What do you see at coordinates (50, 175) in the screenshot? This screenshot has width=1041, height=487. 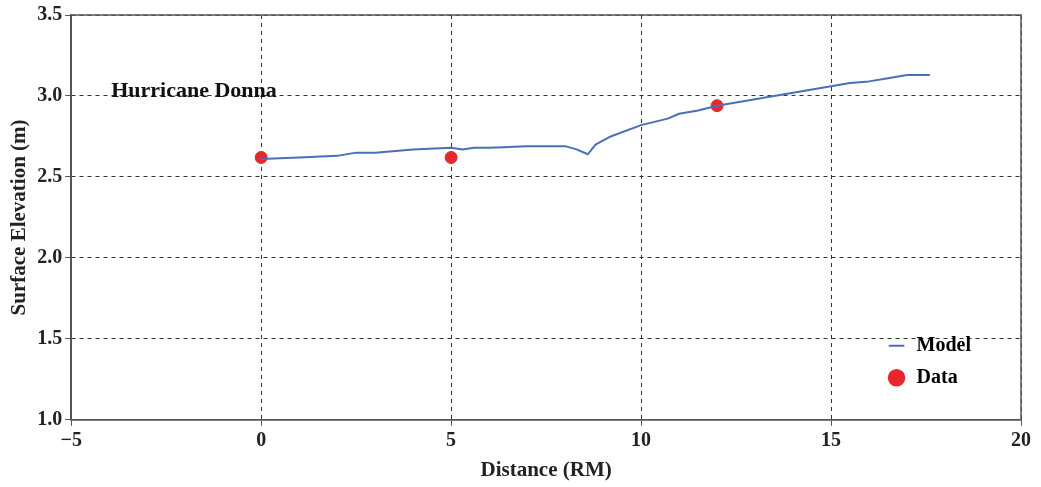 I see `y-tick-label: 2.5` at bounding box center [50, 175].